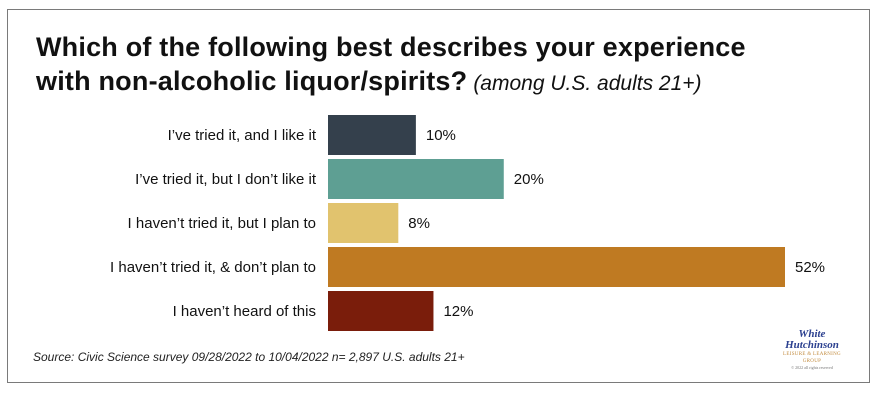 This screenshot has height=400, width=880. Describe the element at coordinates (244, 311) in the screenshot. I see `category-label-5: I haven’t heard of this` at that location.